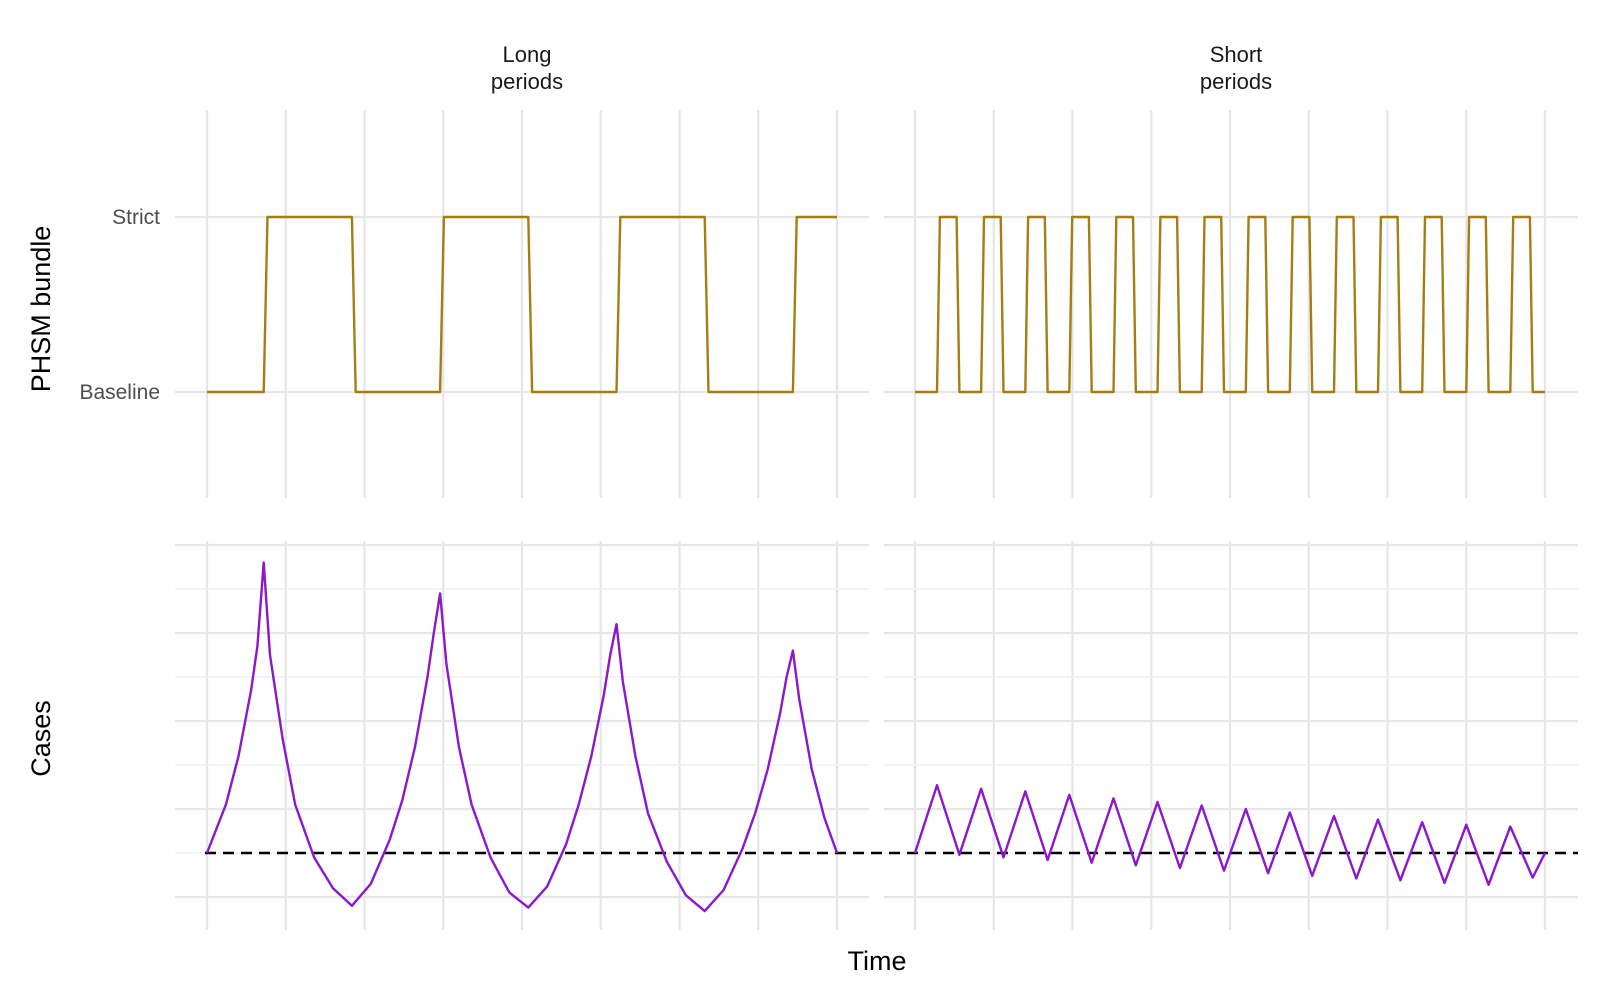 This screenshot has height=1000, width=1600. What do you see at coordinates (136, 217) in the screenshot?
I see `y-tick-label-strict: Strict` at bounding box center [136, 217].